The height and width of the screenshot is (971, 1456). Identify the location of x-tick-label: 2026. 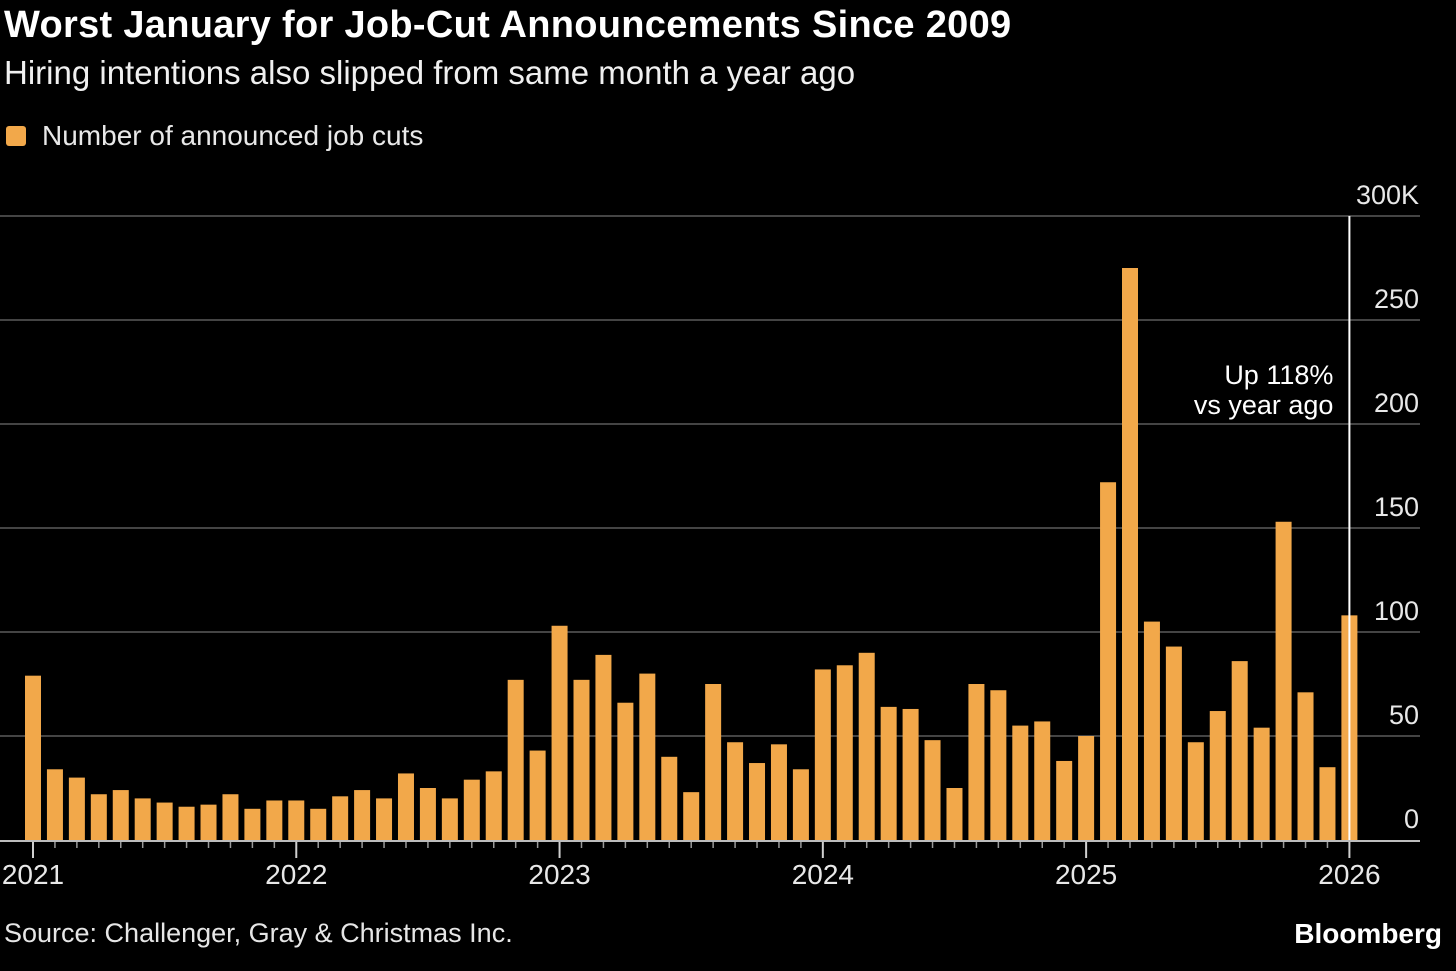
(1349, 874).